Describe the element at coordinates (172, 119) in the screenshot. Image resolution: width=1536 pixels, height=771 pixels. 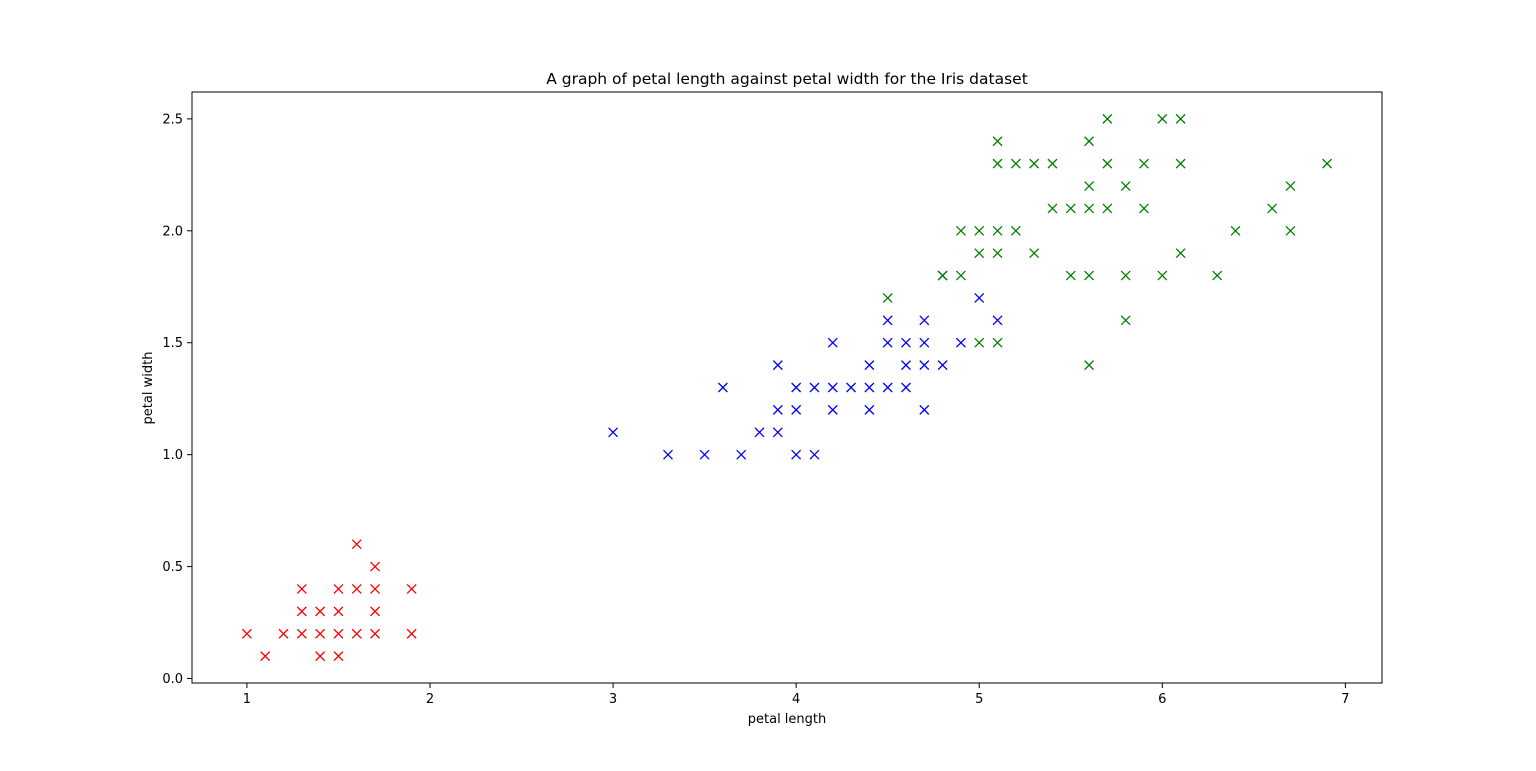
I see `y-tick-label: 2.5` at that location.